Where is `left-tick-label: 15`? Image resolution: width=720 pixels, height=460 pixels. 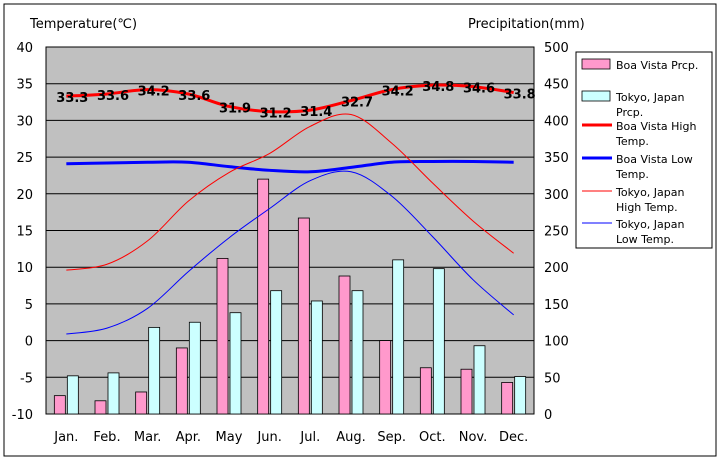
left-tick-label: 15 is located at coordinates (24, 232).